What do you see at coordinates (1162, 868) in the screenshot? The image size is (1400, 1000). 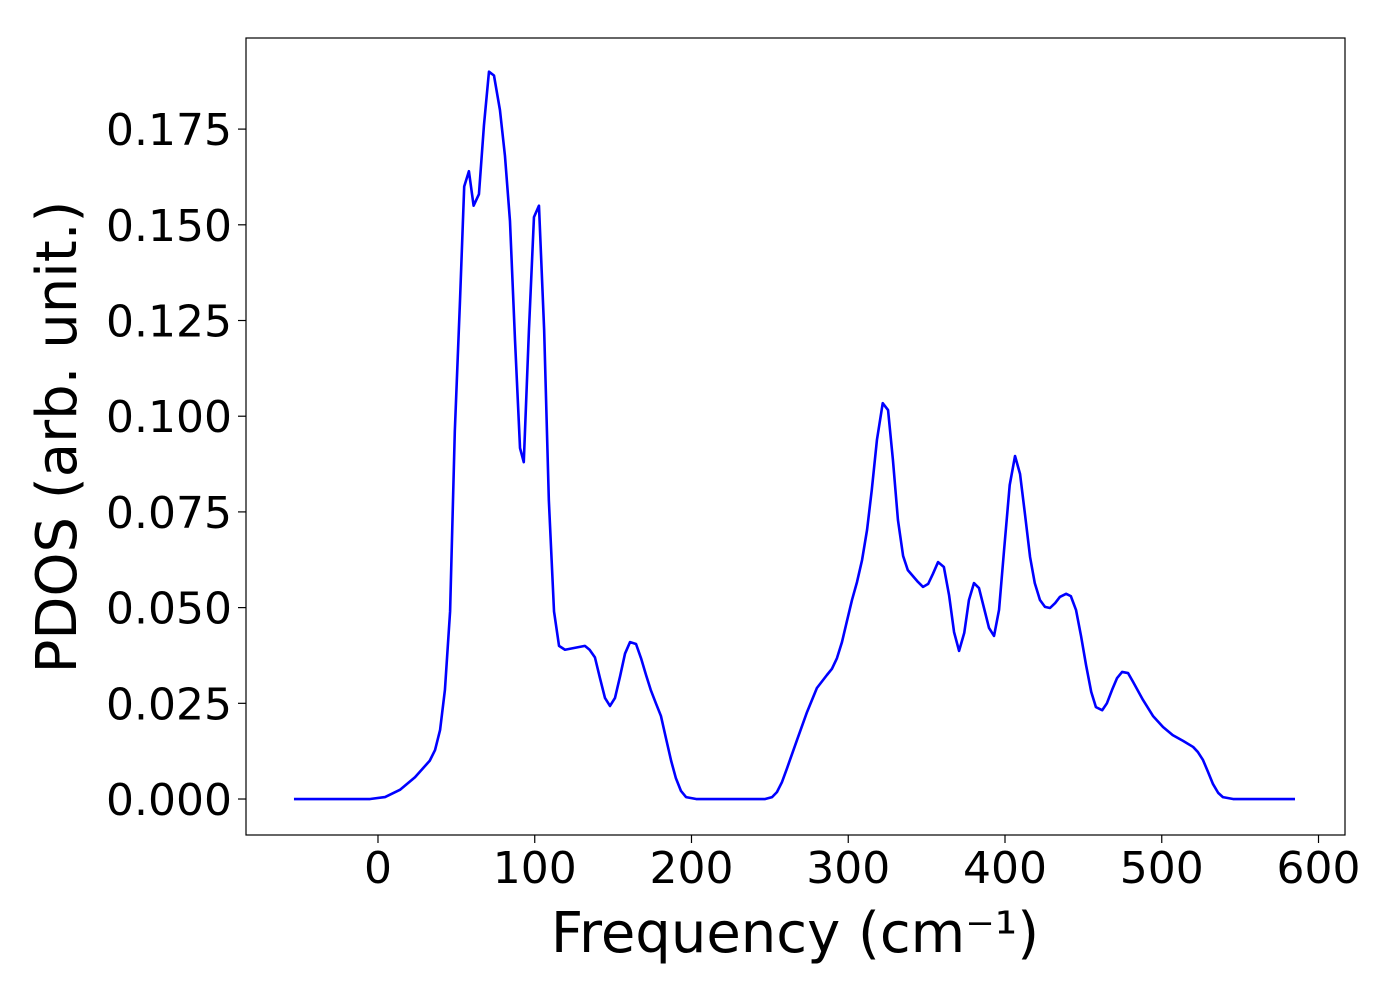 I see `x-tick-label: 500` at bounding box center [1162, 868].